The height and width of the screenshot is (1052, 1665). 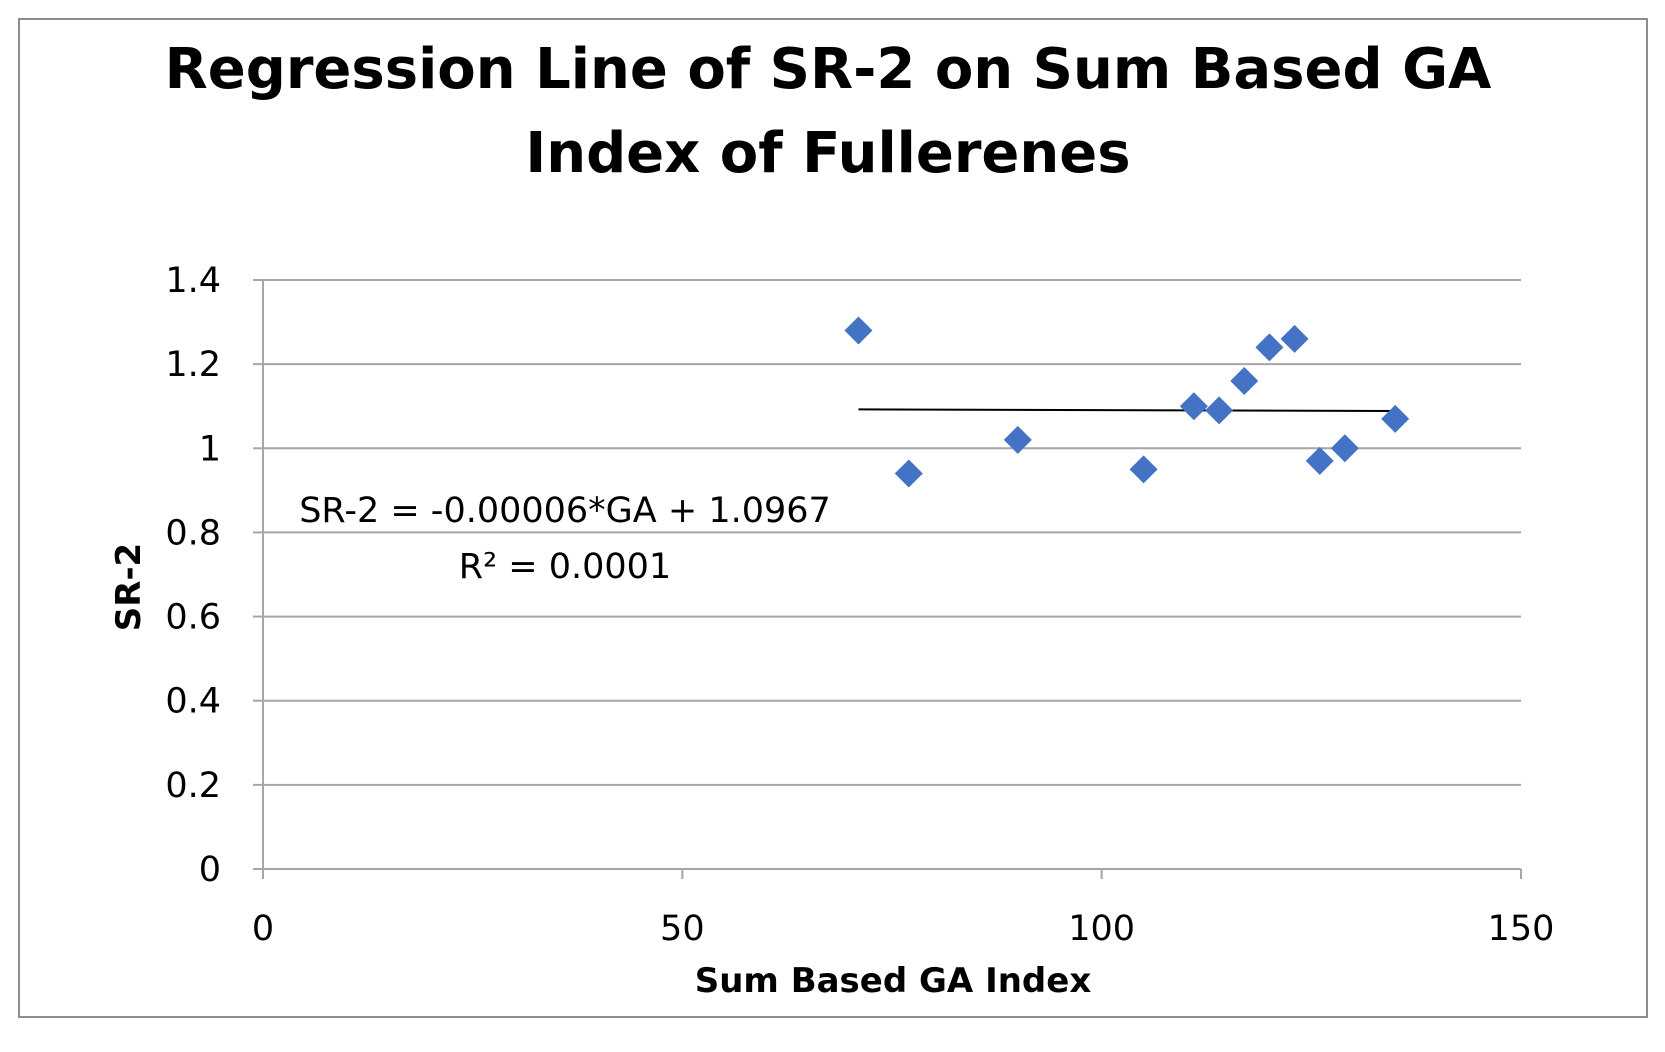 What do you see at coordinates (682, 929) in the screenshot?
I see `x-tick-label-1: 50` at bounding box center [682, 929].